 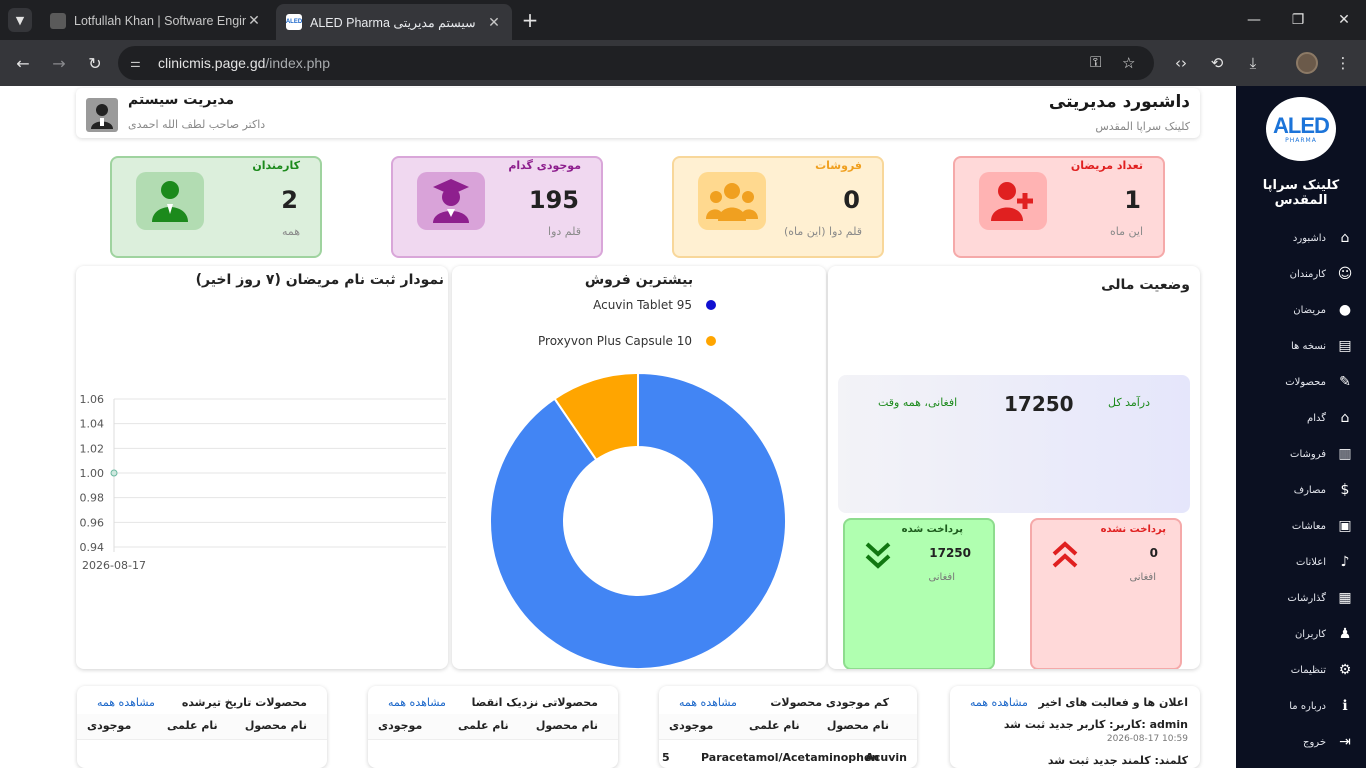 I want to click on sidebar-item-4: محصولات ✎, so click(x=1301, y=382).